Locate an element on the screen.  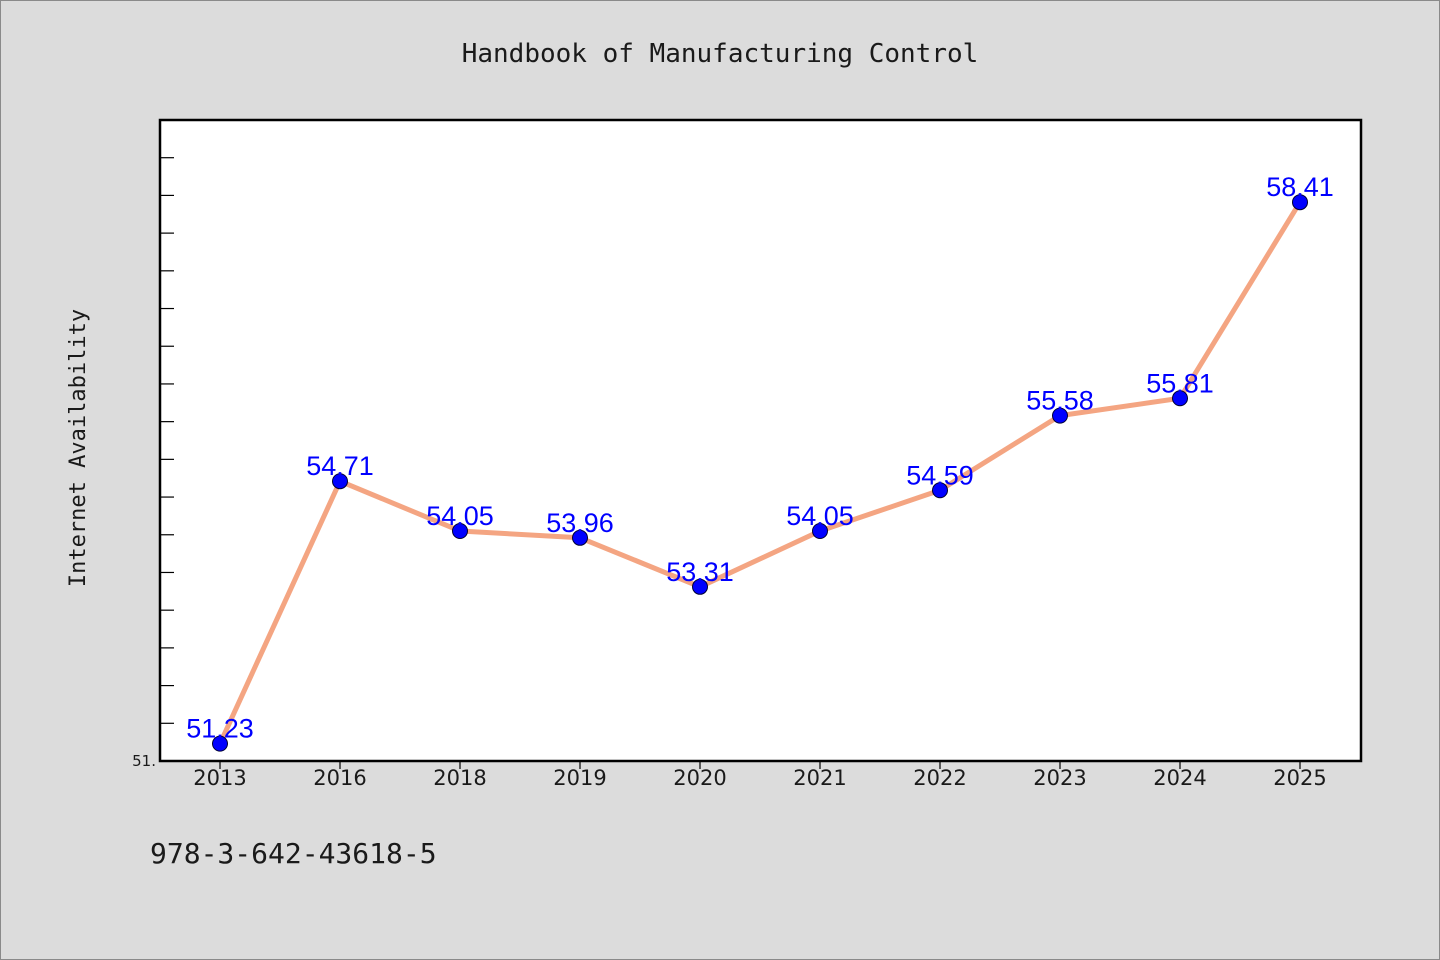
isbn-text: 978-3-642-43618-5 is located at coordinates (293, 853).